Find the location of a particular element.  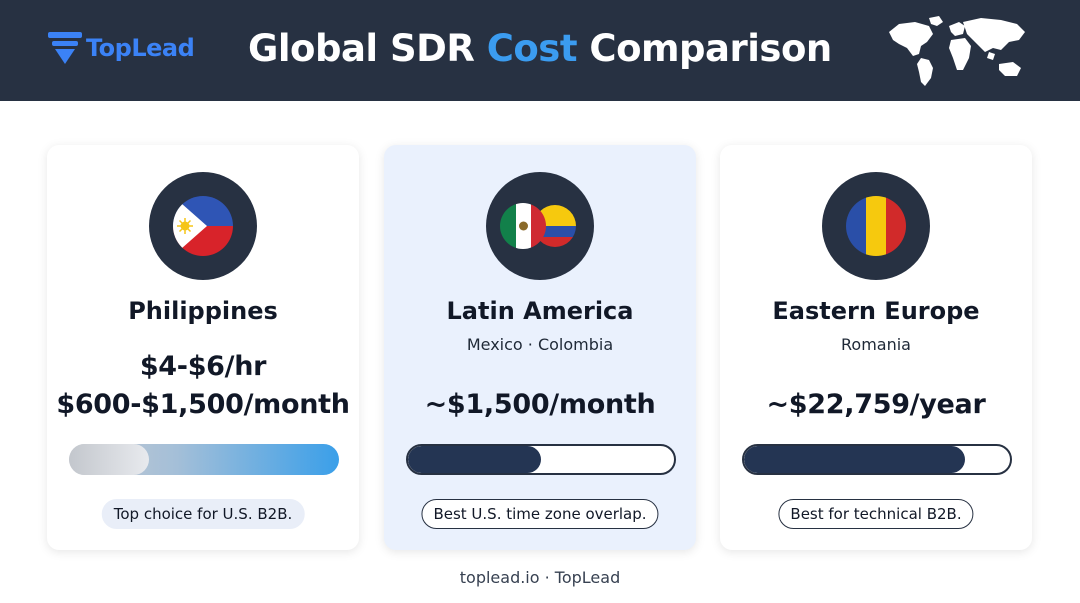

footer-text: toplead.io · TopLead is located at coordinates (540, 577).